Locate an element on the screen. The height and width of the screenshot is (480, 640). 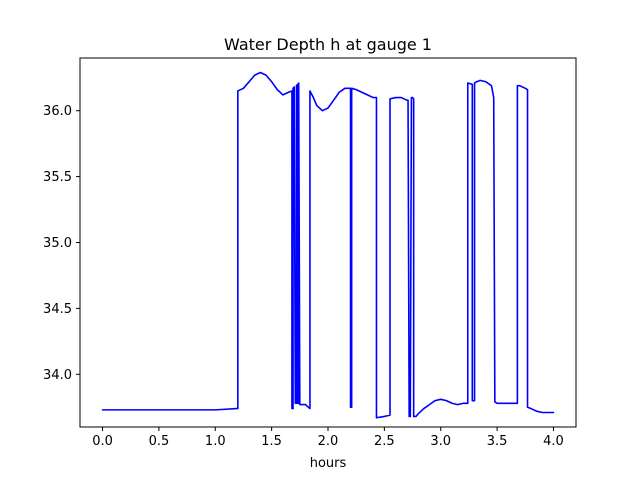
y-tick-label: 36.0 is located at coordinates (57, 111).